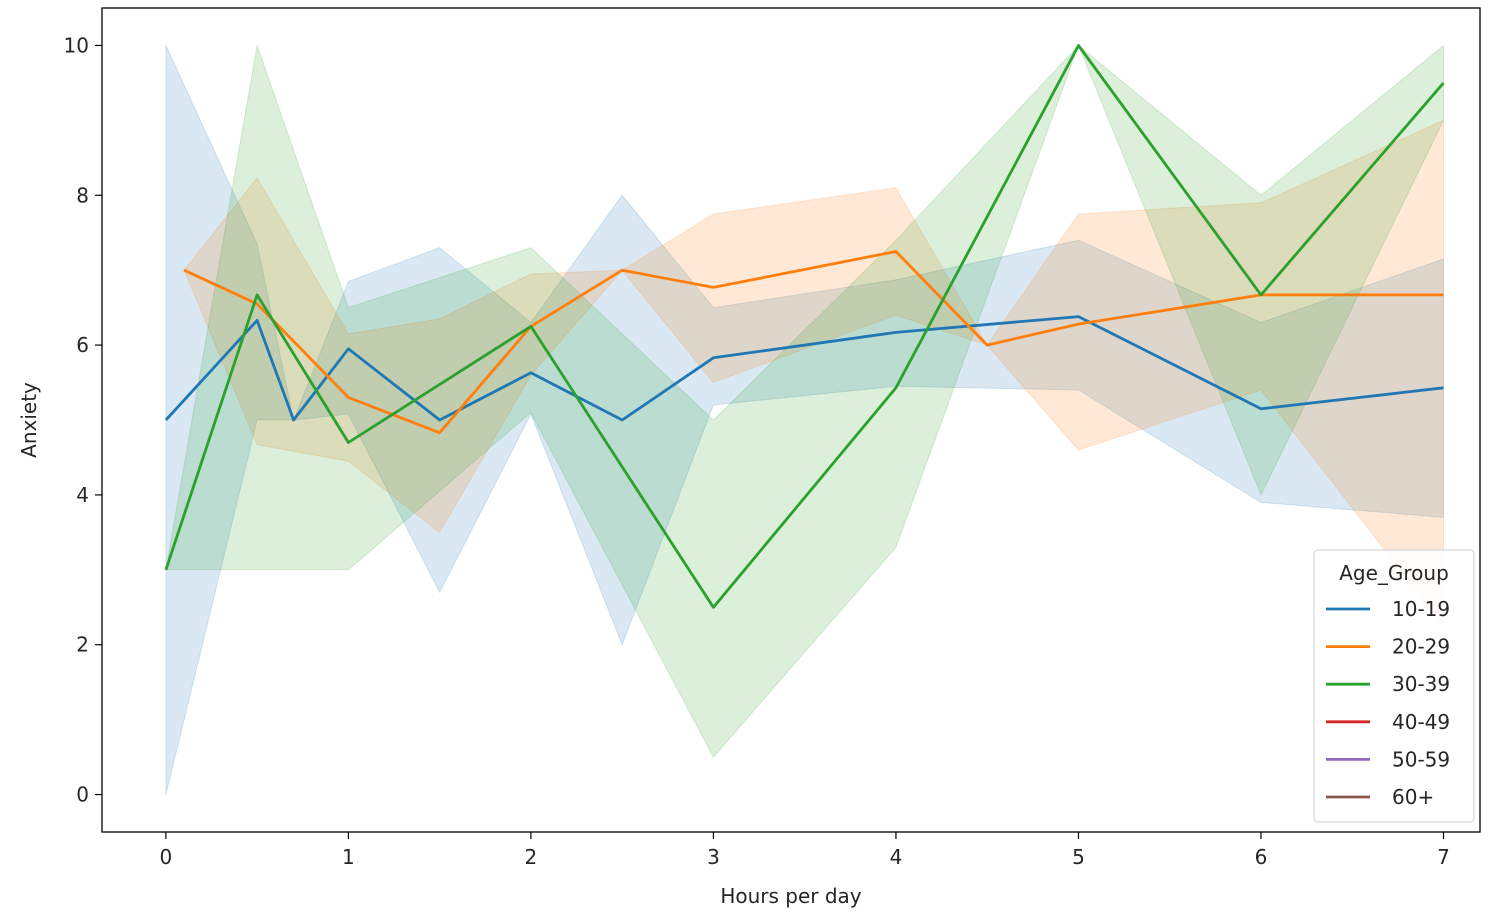  Describe the element at coordinates (713, 857) in the screenshot. I see `x-tick-label: 3` at that location.